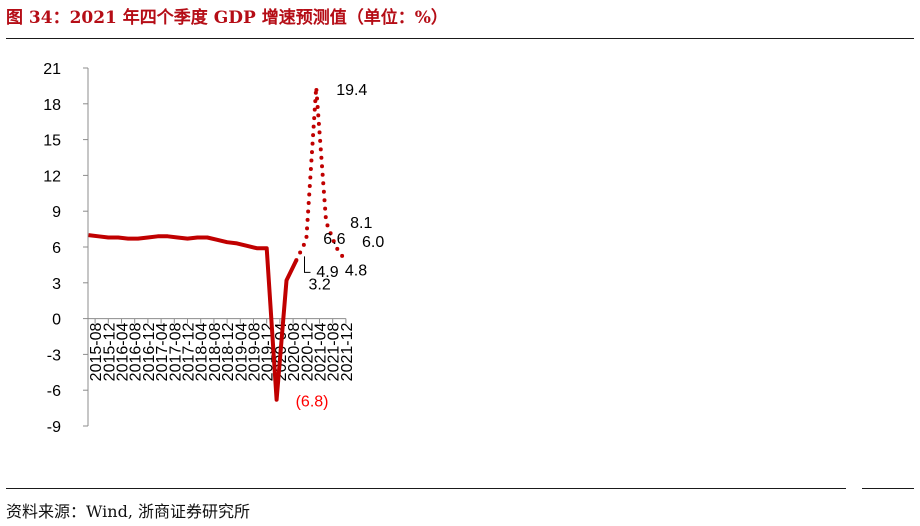 This screenshot has height=526, width=920. What do you see at coordinates (241, 351) in the screenshot?
I see `x-tick-label: 2019-04` at bounding box center [241, 351].